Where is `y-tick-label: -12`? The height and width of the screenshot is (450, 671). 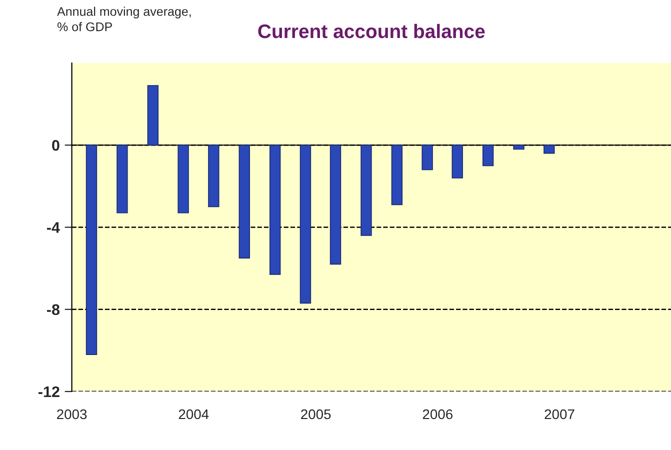 y-tick-label: -12 is located at coordinates (49, 392).